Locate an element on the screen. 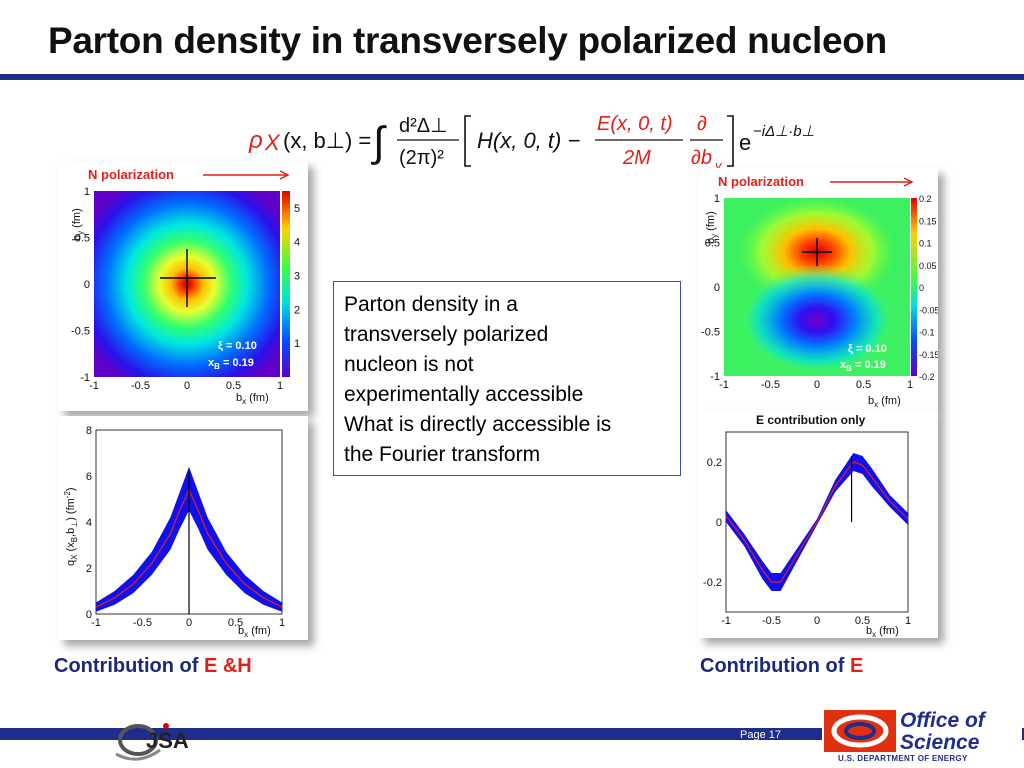 Image resolution: width=1024 pixels, height=768 pixels. heatmap-eh-xticks: -1 -0.5 0 0.5 1 is located at coordinates (186, 386).